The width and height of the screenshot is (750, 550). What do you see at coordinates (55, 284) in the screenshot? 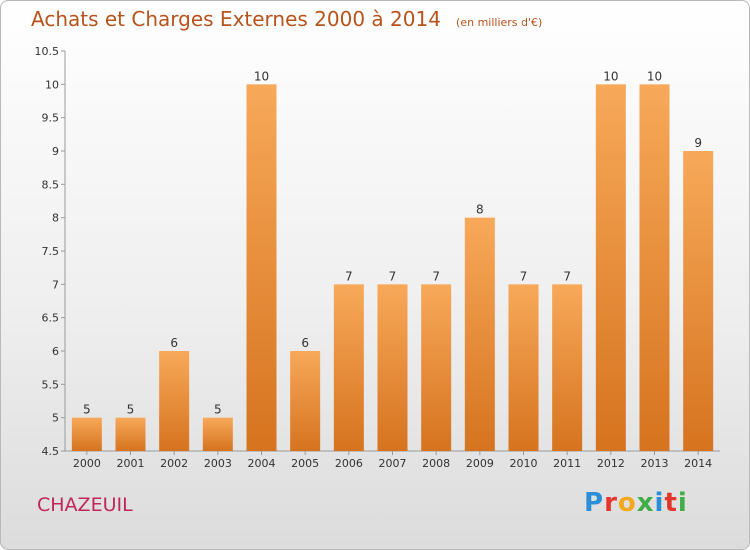
I see `y-tick-label: 7` at bounding box center [55, 284].